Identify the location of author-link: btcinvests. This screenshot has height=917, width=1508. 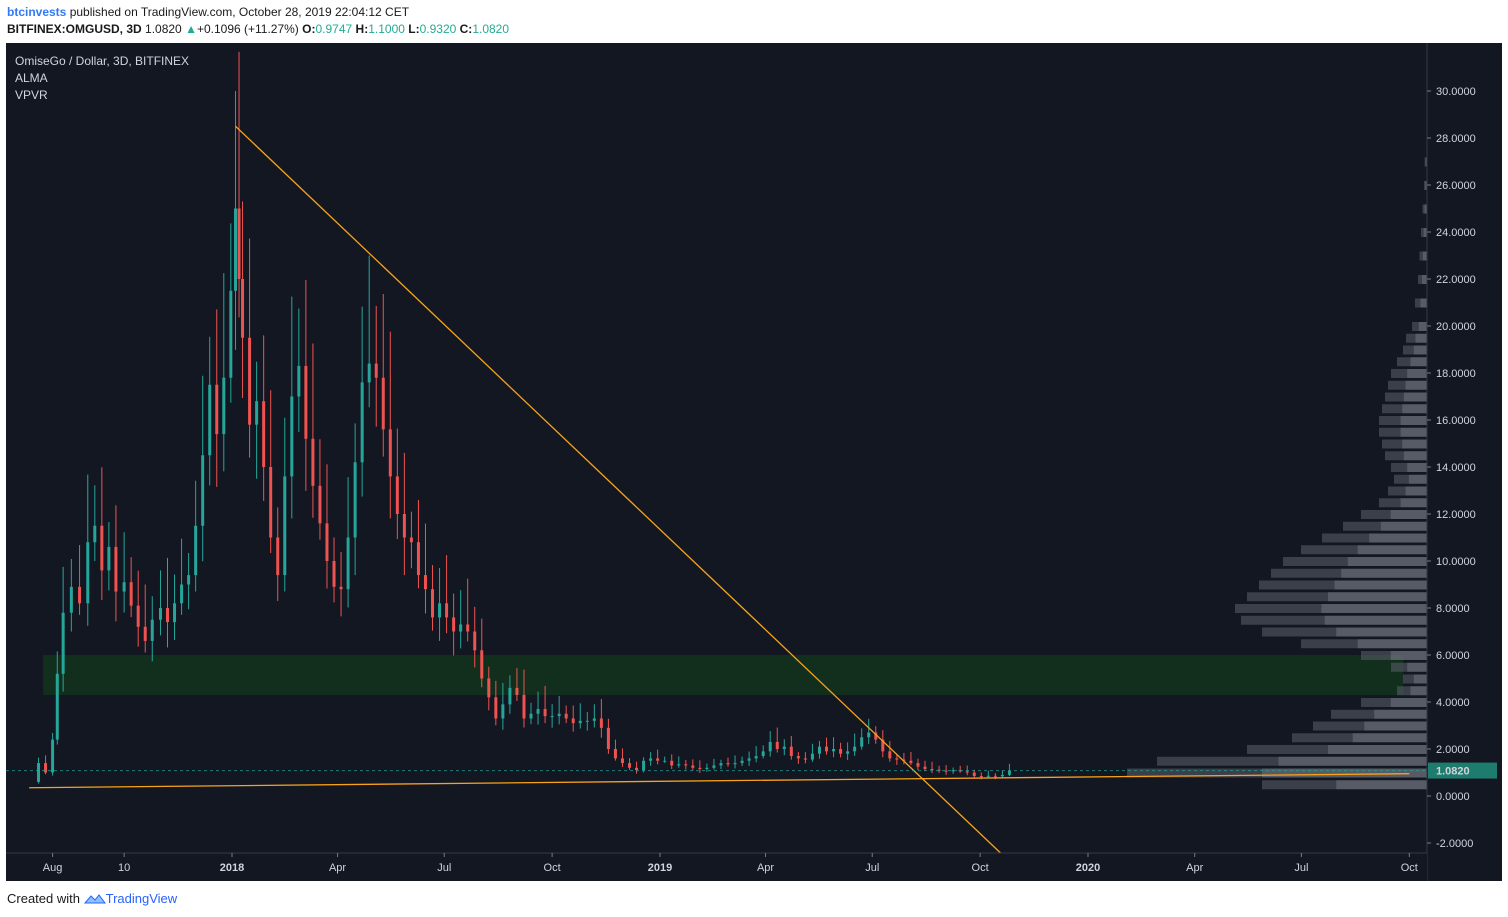
(37, 12).